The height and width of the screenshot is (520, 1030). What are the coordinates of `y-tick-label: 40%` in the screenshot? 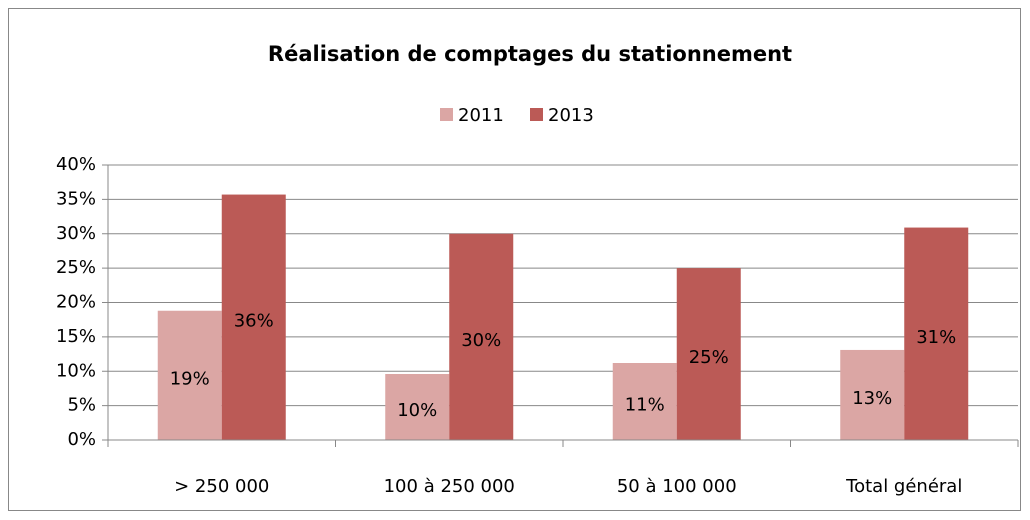 It's located at (76, 164).